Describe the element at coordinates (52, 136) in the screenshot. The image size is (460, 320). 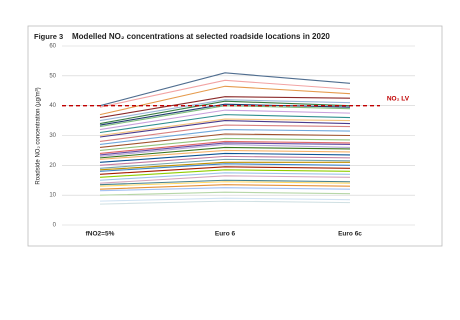
I see `y-tick-label: 30` at that location.